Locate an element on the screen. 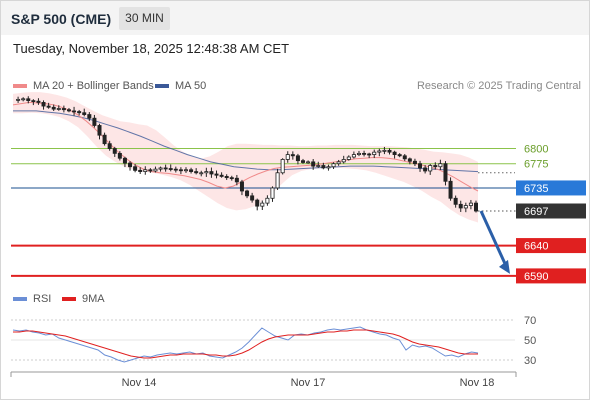 The height and width of the screenshot is (400, 590). rsi-tick-70: 70 is located at coordinates (530, 321).